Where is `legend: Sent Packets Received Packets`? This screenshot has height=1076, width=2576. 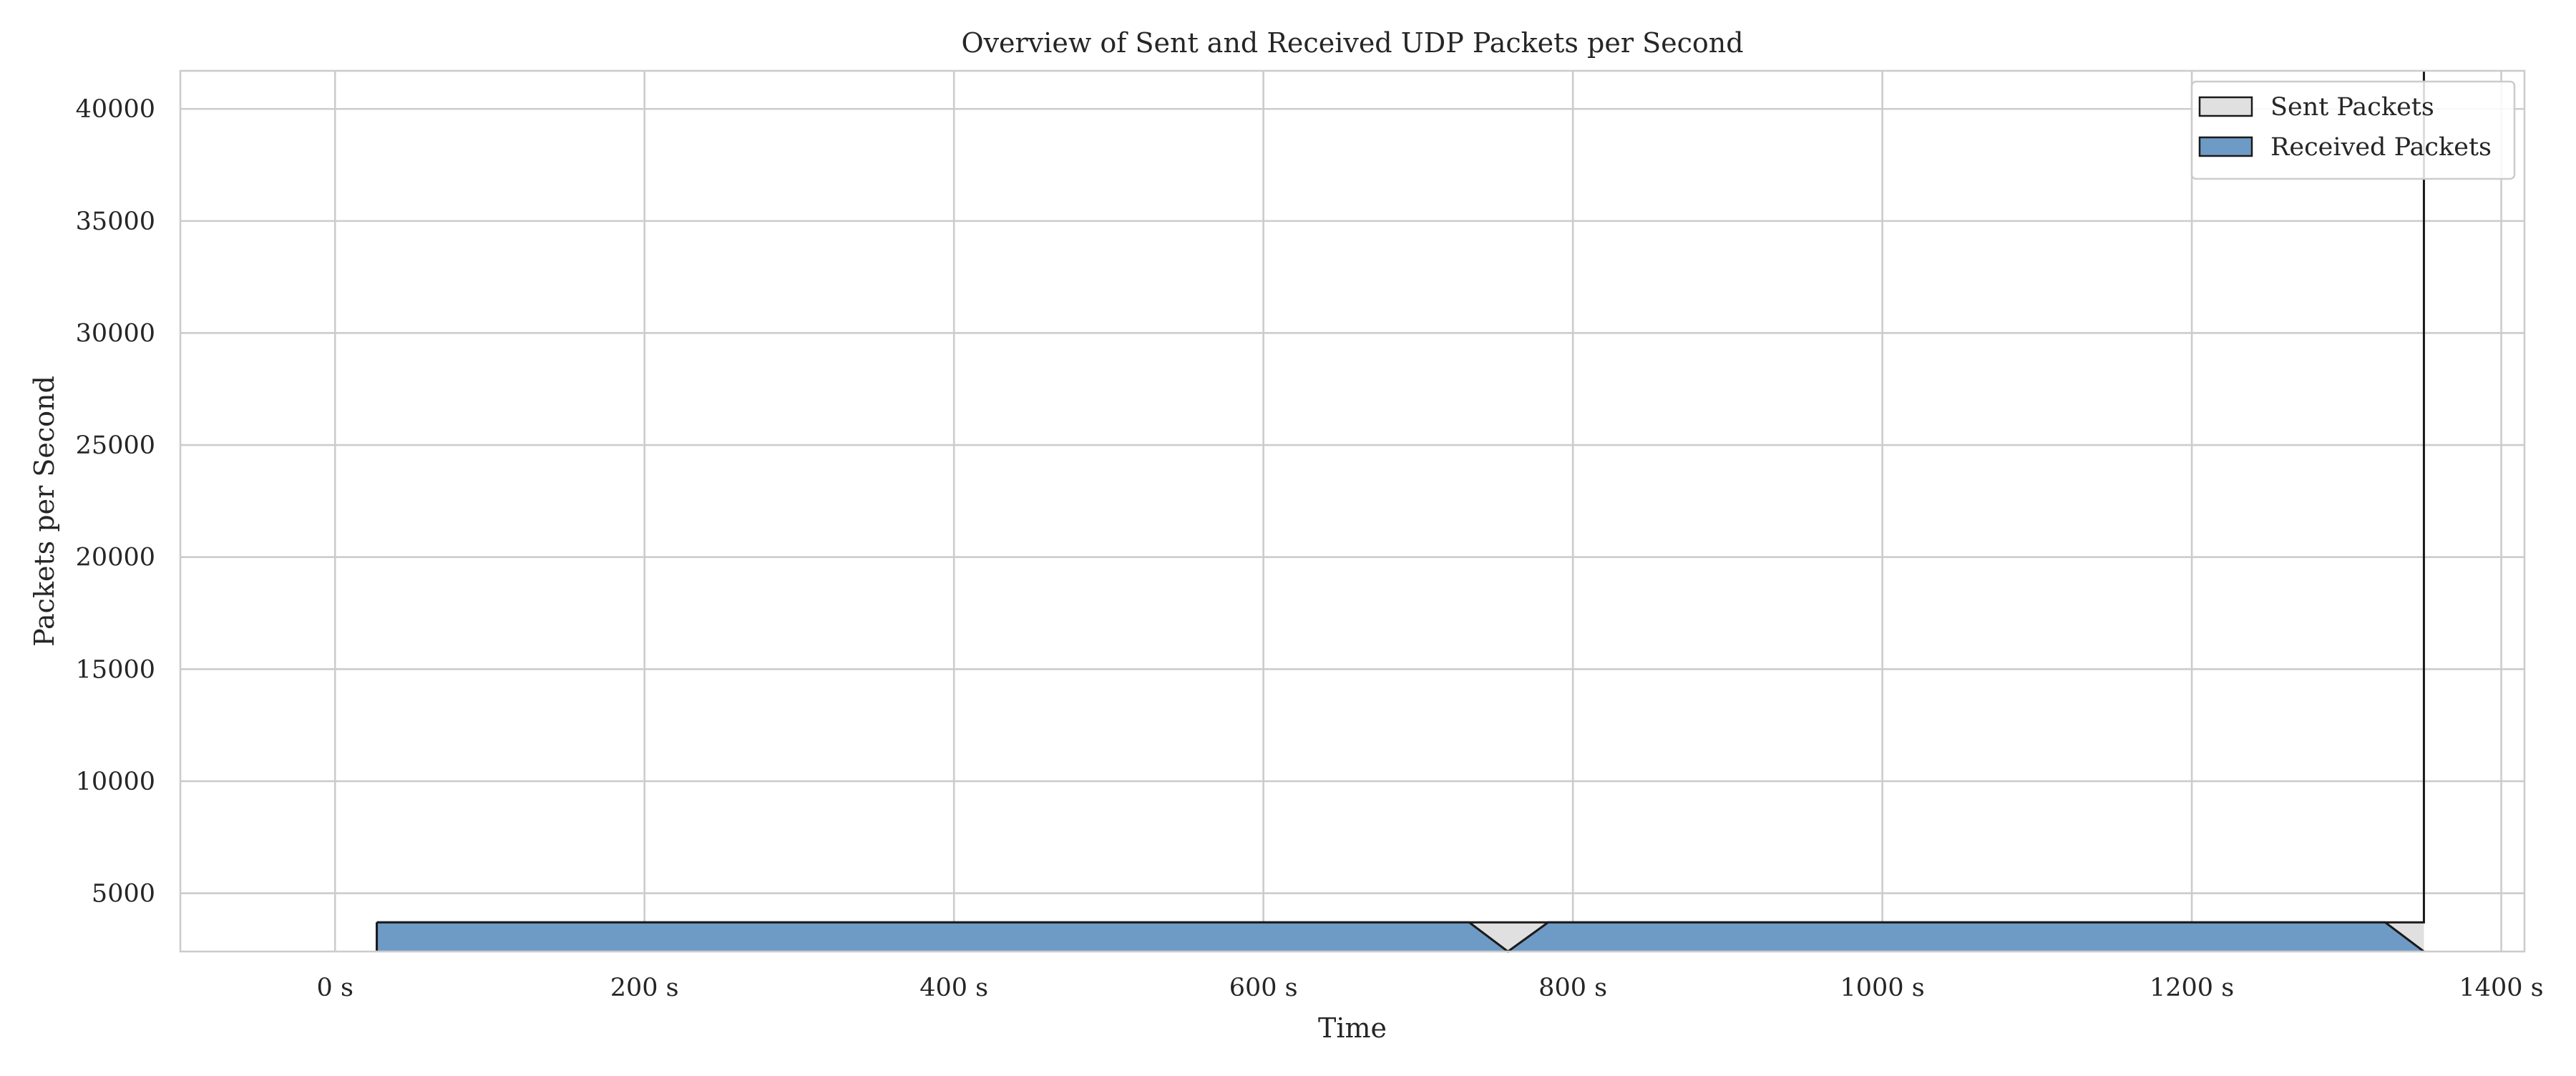 legend: Sent Packets Received Packets is located at coordinates (2353, 130).